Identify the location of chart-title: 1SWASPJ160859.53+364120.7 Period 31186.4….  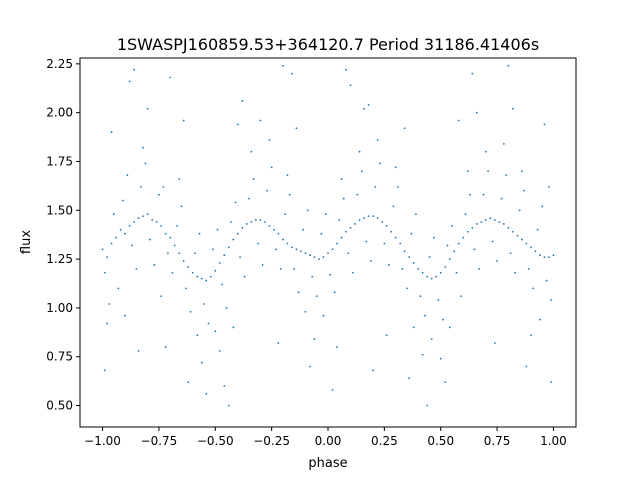
(328, 44).